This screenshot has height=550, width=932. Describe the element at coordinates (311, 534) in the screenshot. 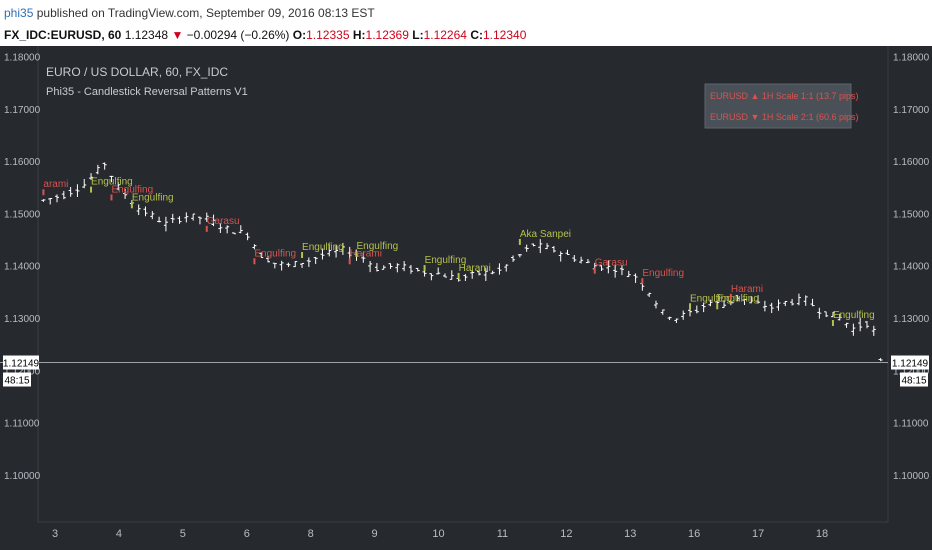

I see `time-tick-label: 8` at that location.